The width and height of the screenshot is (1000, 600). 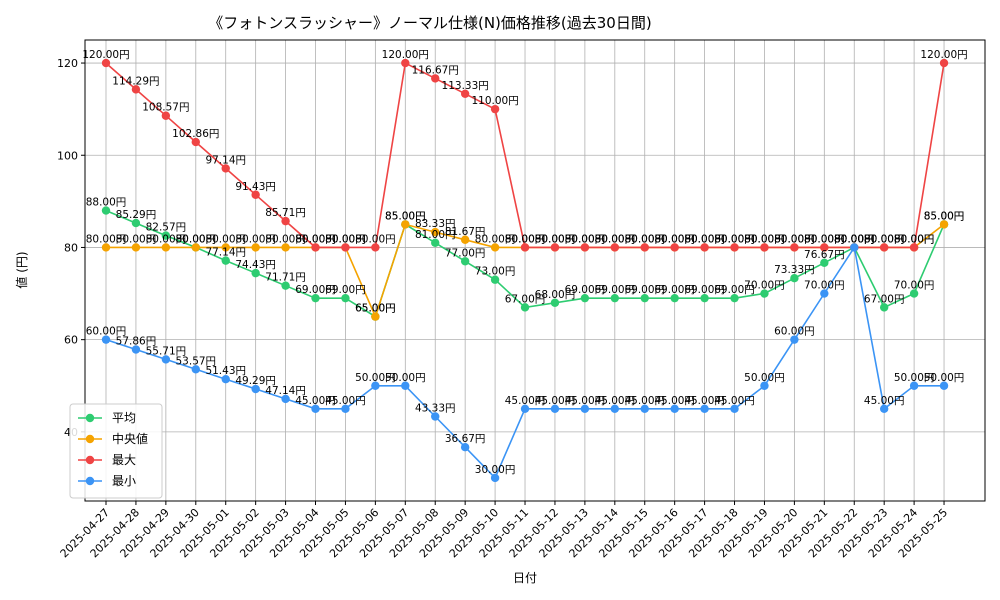 What do you see at coordinates (124, 418) in the screenshot?
I see `legend-entry: 平均` at bounding box center [124, 418].